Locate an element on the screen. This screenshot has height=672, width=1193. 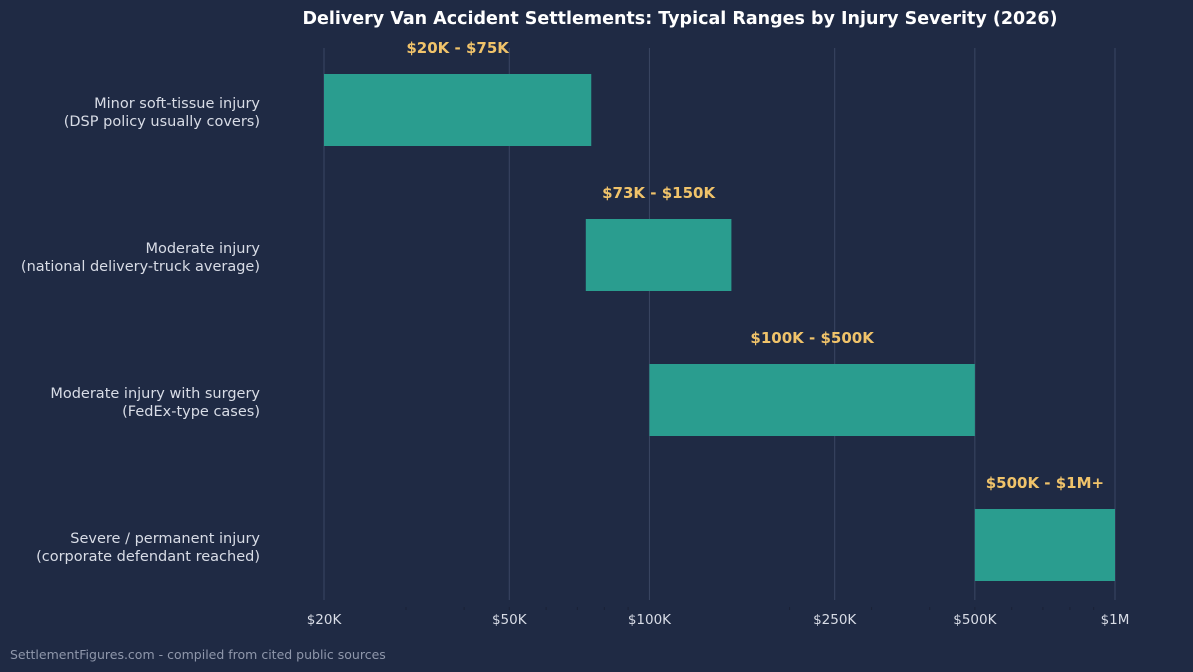
x-tick-label: $100K is located at coordinates (650, 620).